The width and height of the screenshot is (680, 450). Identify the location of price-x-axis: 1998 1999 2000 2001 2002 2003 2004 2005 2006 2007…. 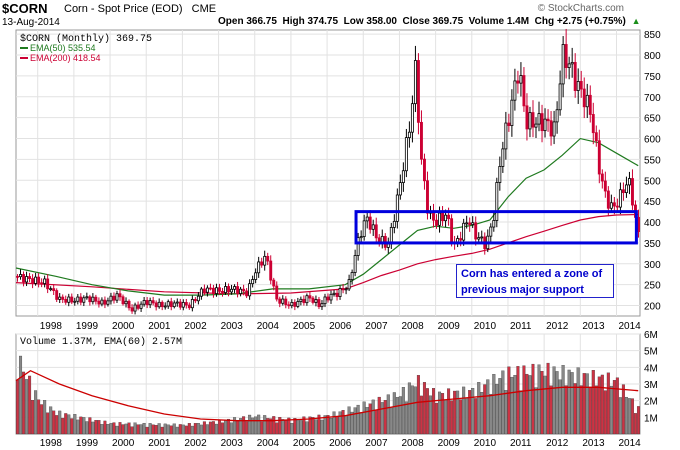
(340, 326).